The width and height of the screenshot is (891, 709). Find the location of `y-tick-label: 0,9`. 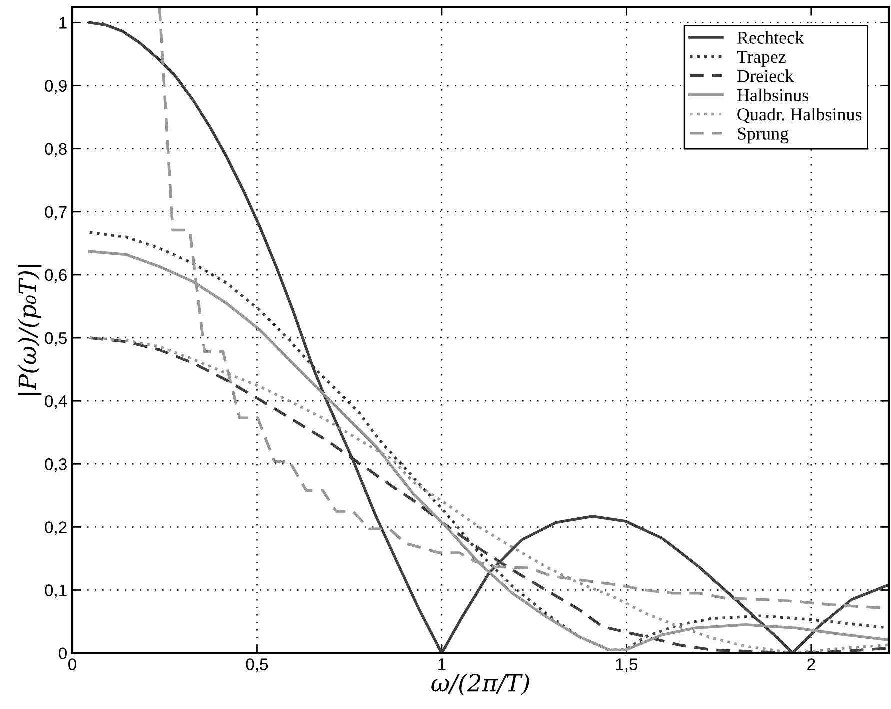

y-tick-label: 0,9 is located at coordinates (56, 87).